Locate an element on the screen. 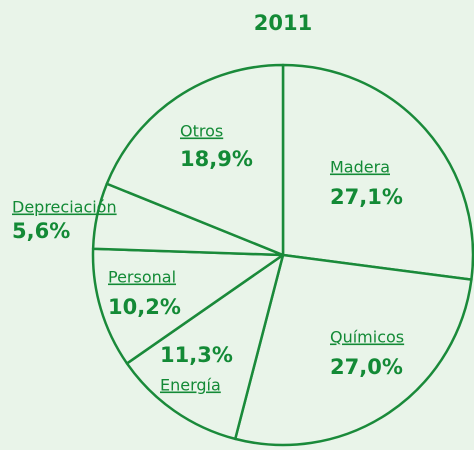  slice-category: Químicos is located at coordinates (367, 337).